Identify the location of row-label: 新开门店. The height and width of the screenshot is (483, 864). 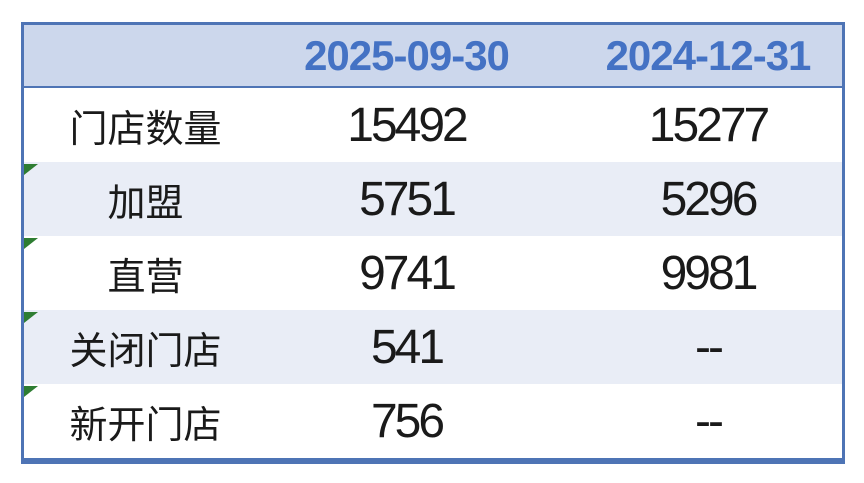
(145, 425).